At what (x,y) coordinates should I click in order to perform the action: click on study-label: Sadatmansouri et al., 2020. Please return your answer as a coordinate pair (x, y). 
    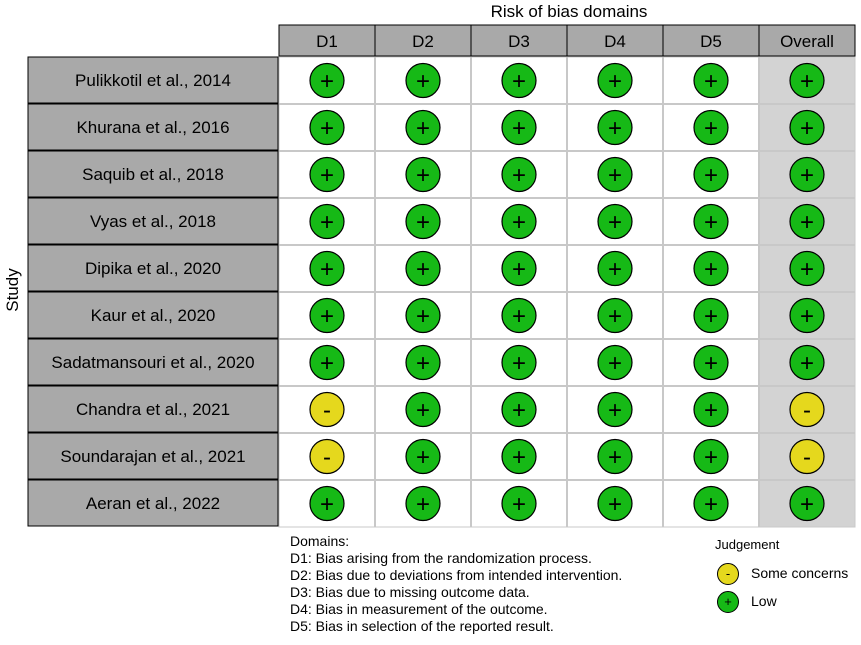
    Looking at the image, I should click on (152, 362).